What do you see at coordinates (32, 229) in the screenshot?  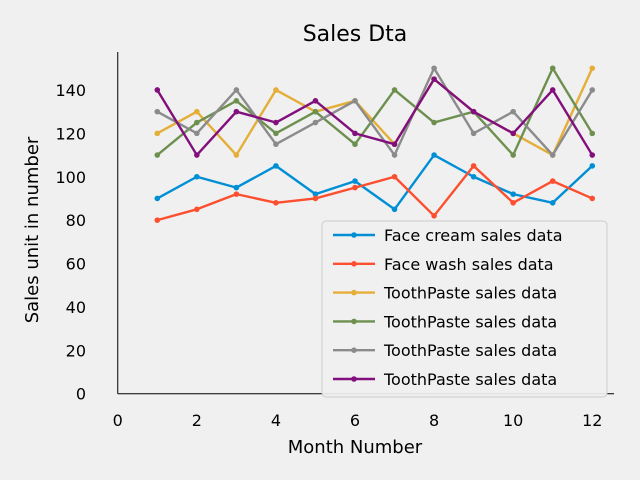 I see `y-axis-label: Sales unit in number` at bounding box center [32, 229].